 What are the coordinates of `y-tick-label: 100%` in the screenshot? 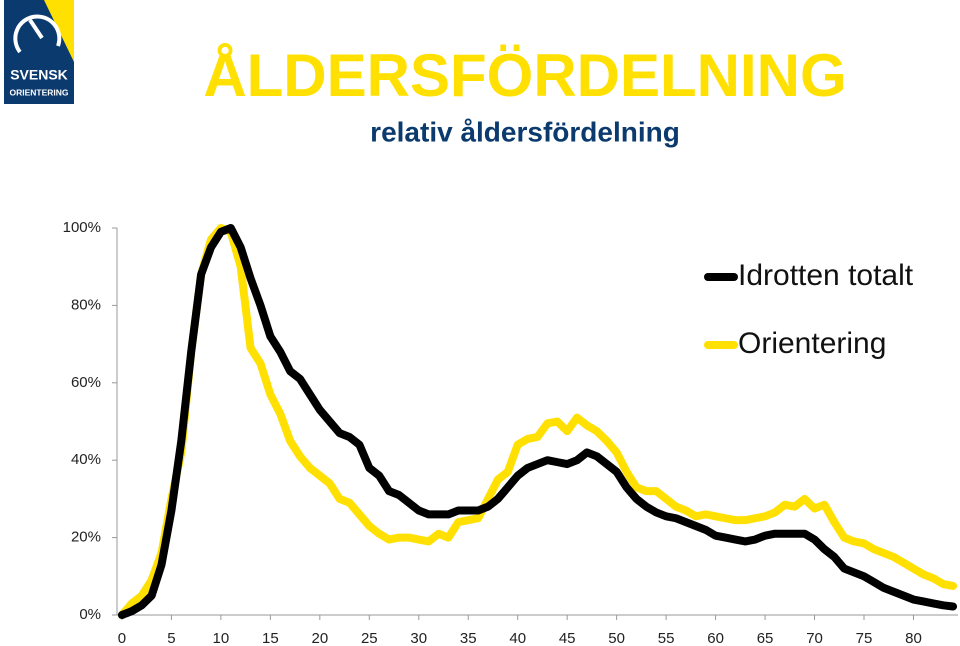 It's located at (82, 227).